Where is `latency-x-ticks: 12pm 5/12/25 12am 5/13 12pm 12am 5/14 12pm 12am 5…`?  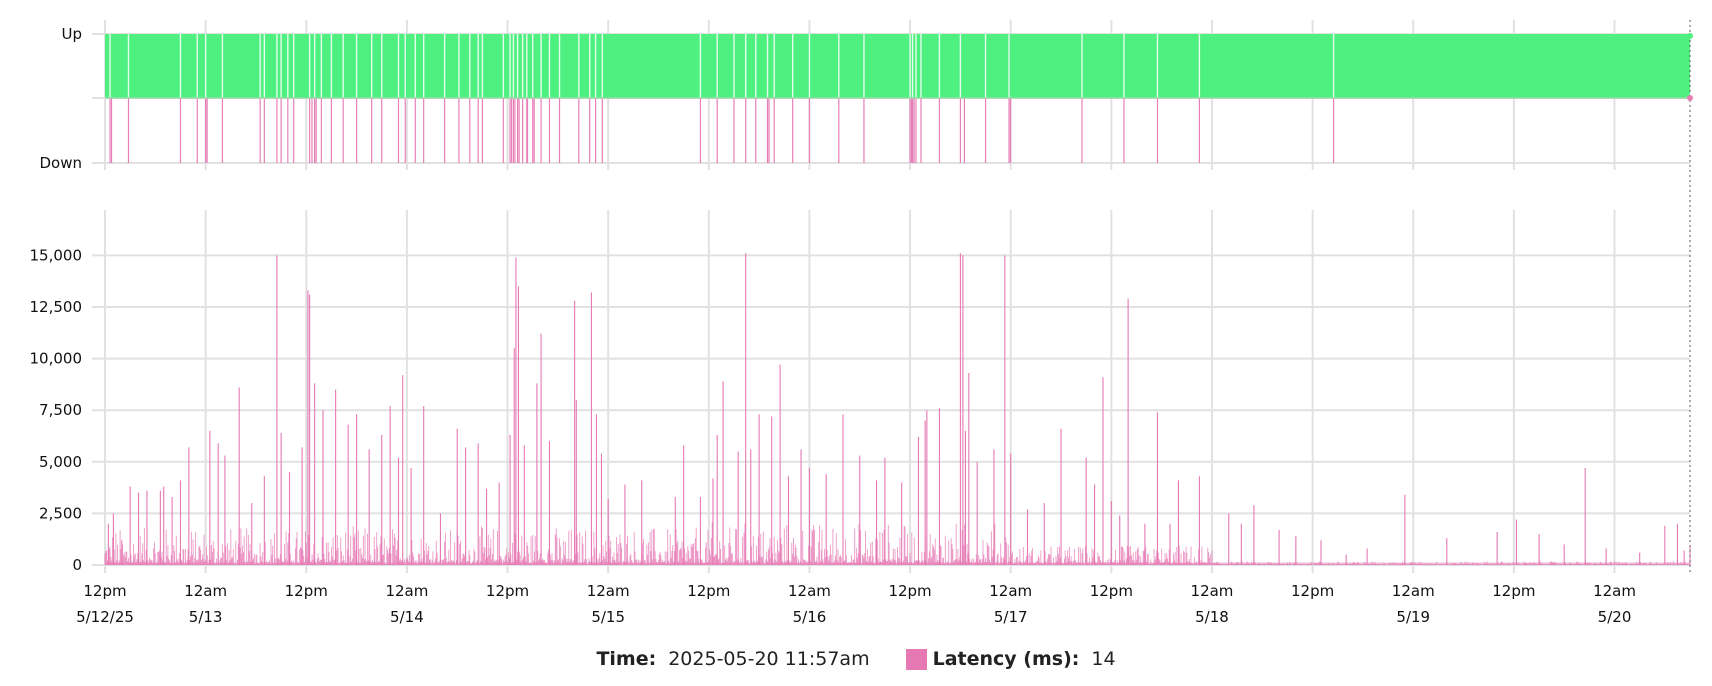 latency-x-ticks: 12pm 5/12/25 12am 5/13 12pm 12am 5/14 12pm 12am 5… is located at coordinates (856, 604).